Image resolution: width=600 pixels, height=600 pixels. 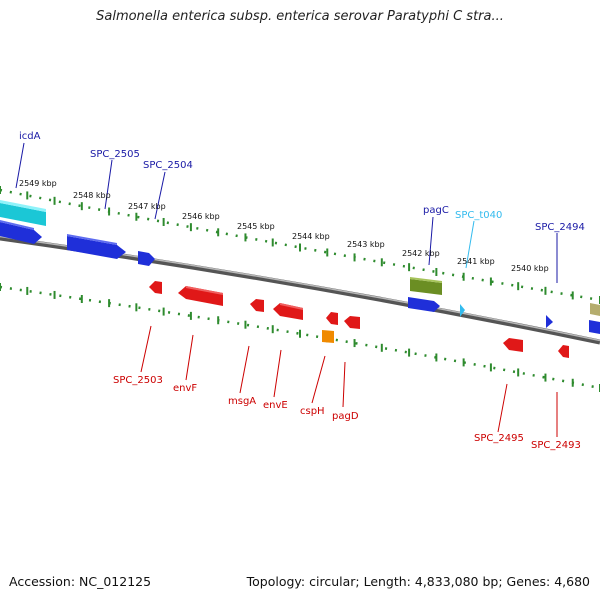 What do you see at coordinates (594, 318) in the screenshot?
I see `gene-forward-edge` at bounding box center [594, 318].